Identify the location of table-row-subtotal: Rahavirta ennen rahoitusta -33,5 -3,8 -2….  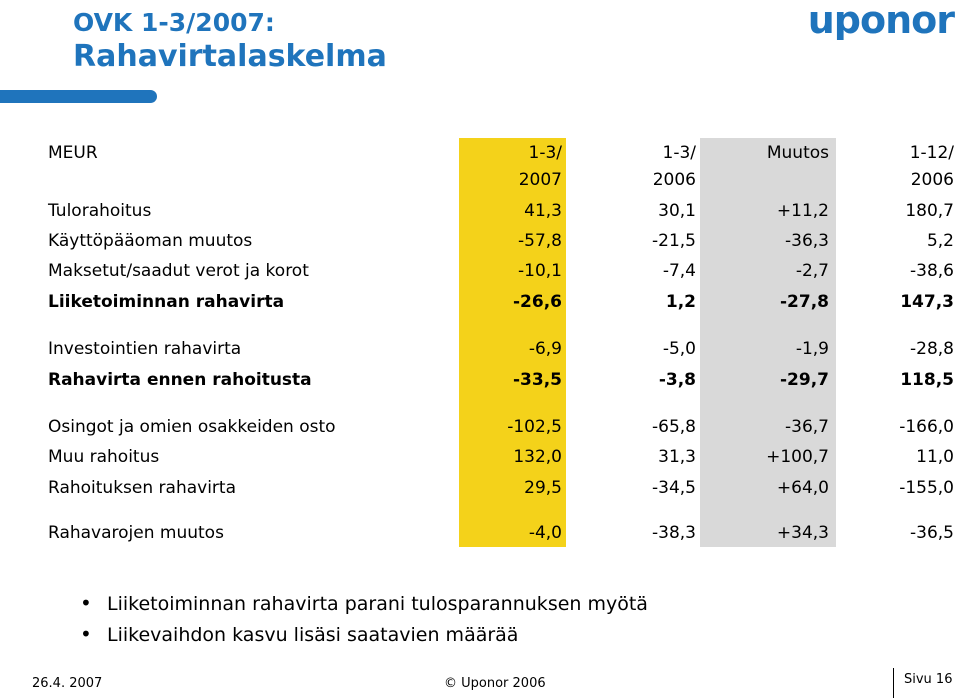
(480, 380).